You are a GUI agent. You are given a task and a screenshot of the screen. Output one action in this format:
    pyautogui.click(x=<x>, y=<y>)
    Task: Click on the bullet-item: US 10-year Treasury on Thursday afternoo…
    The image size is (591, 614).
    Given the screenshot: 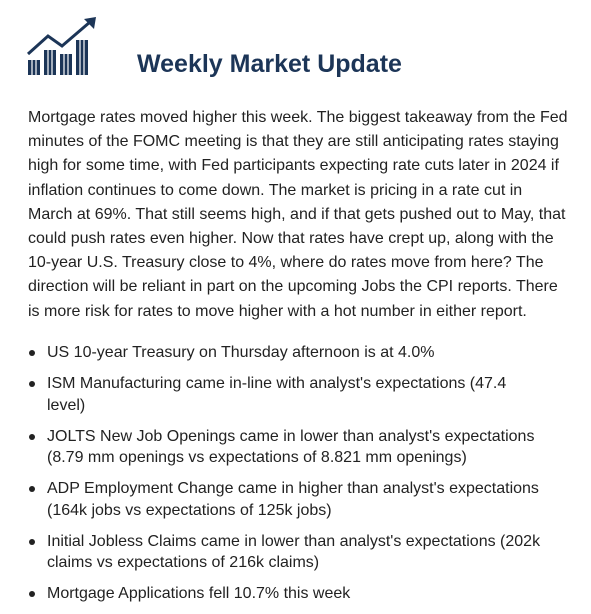 What is the action you would take?
    pyautogui.click(x=288, y=353)
    